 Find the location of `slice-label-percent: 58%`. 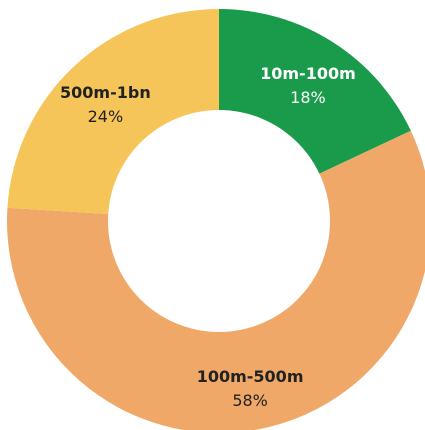

slice-label-percent: 58% is located at coordinates (250, 400).